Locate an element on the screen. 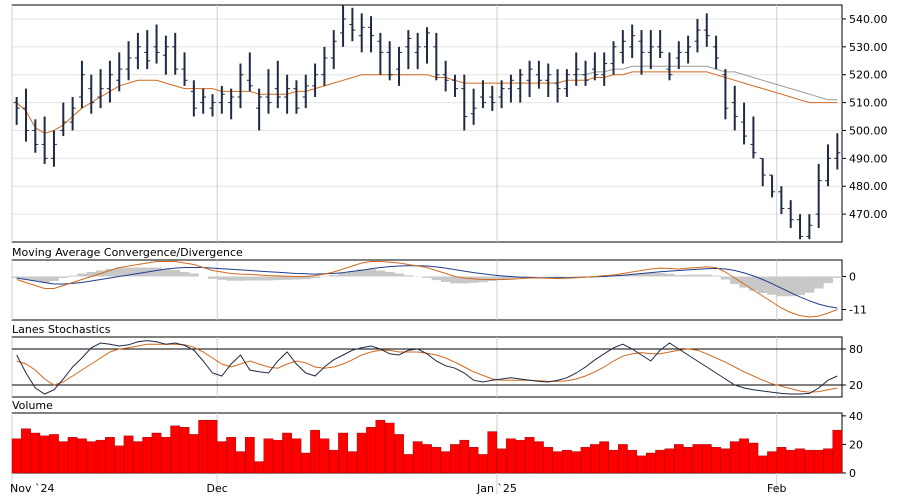 The height and width of the screenshot is (500, 900). macd-line is located at coordinates (427, 289).